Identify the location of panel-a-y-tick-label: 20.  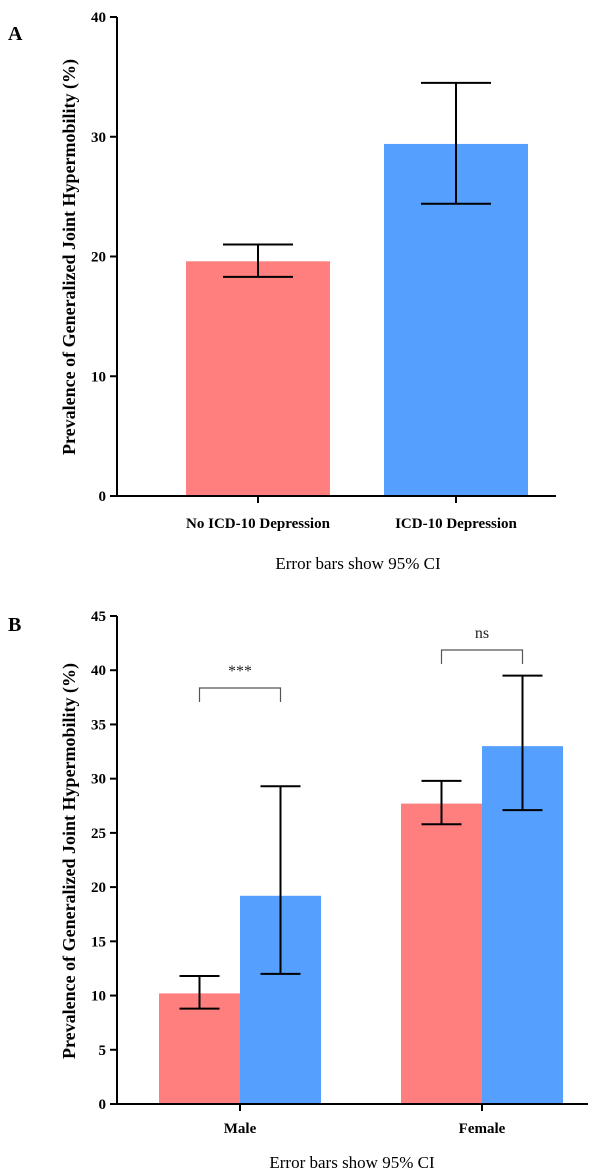
(98, 258).